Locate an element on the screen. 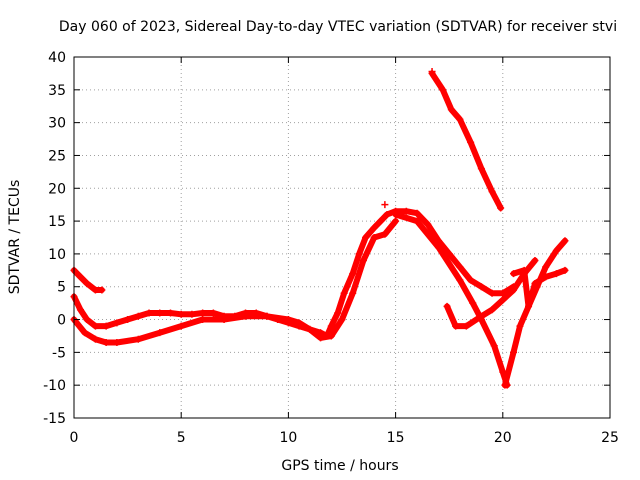  x-tick-label: 15 is located at coordinates (396, 438).